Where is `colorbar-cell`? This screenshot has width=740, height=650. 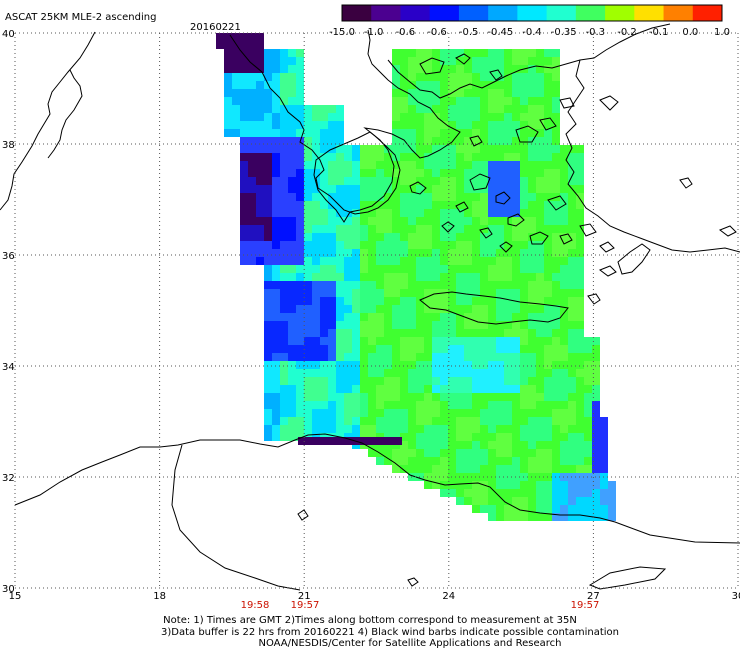 colorbar-cell is located at coordinates (678, 13).